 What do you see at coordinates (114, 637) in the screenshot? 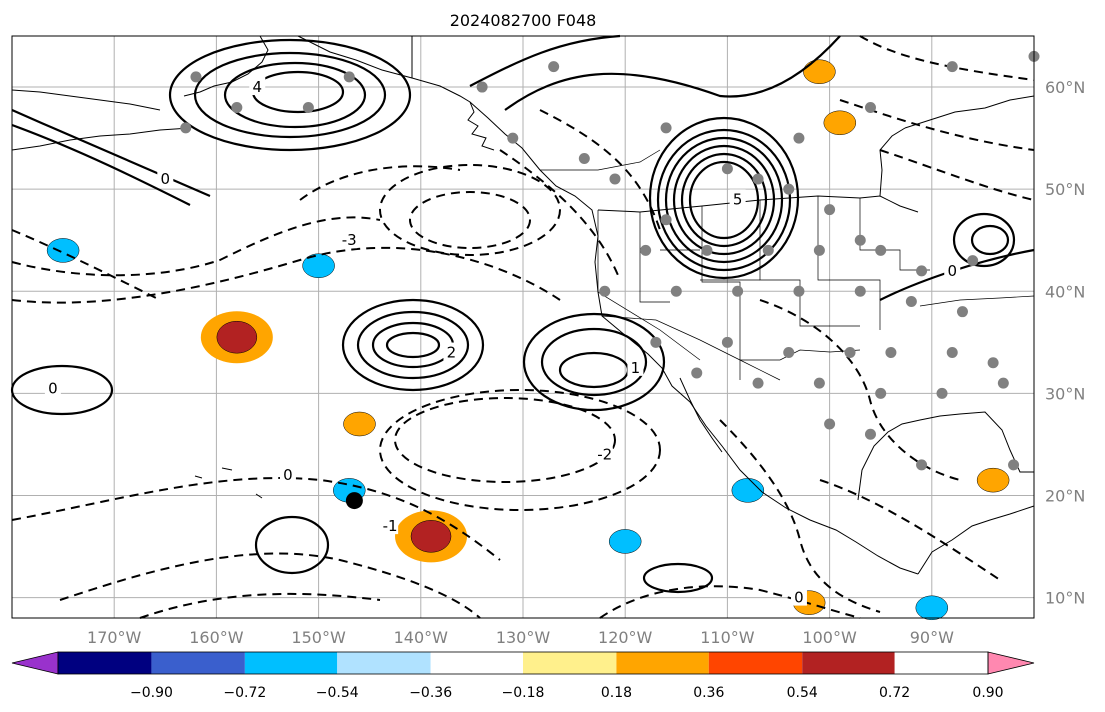
I see `longitude-tick-label: 170°W` at bounding box center [114, 637].